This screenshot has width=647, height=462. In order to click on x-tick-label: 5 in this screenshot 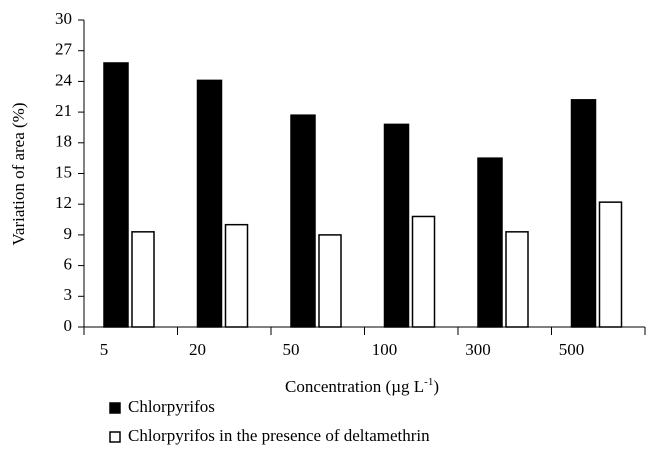, I will do `click(104, 349)`.